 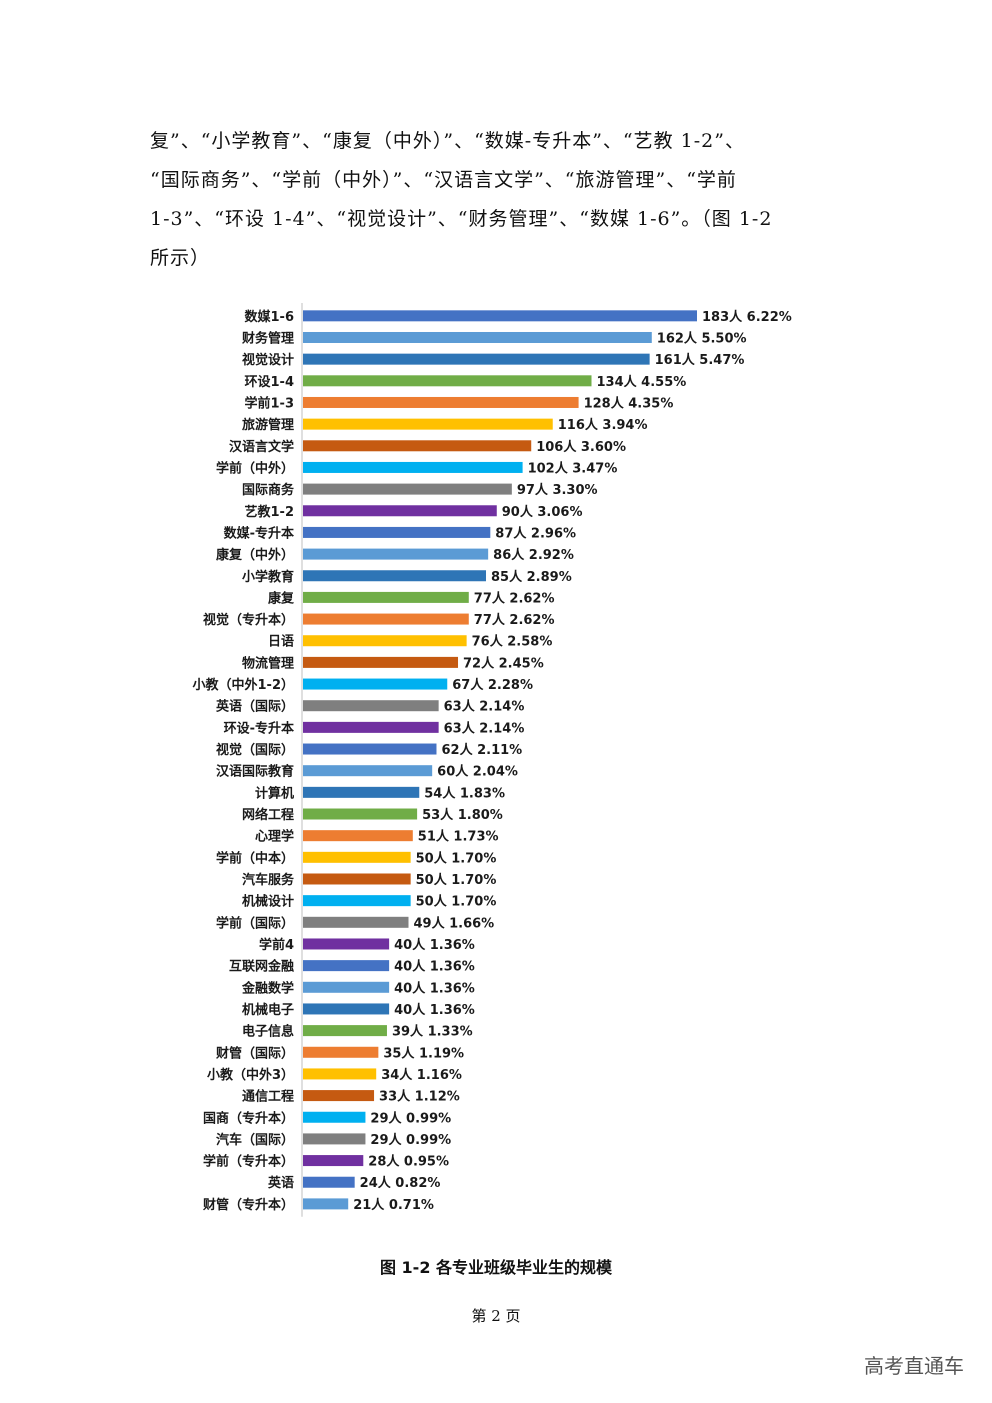 I want to click on data-label: 34人 1.16%, so click(x=421, y=1075).